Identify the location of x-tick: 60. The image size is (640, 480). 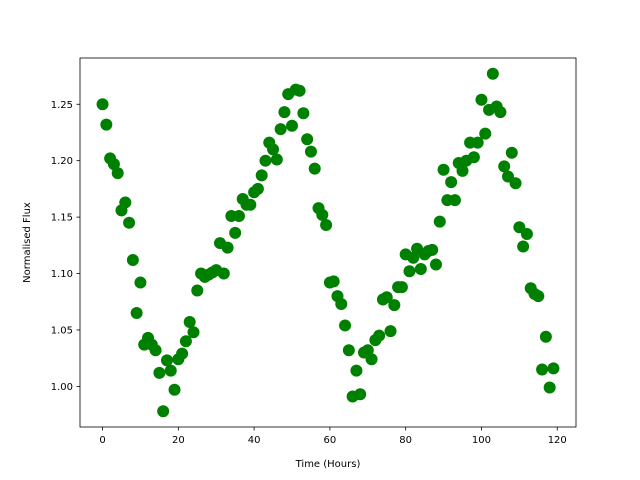
(330, 436).